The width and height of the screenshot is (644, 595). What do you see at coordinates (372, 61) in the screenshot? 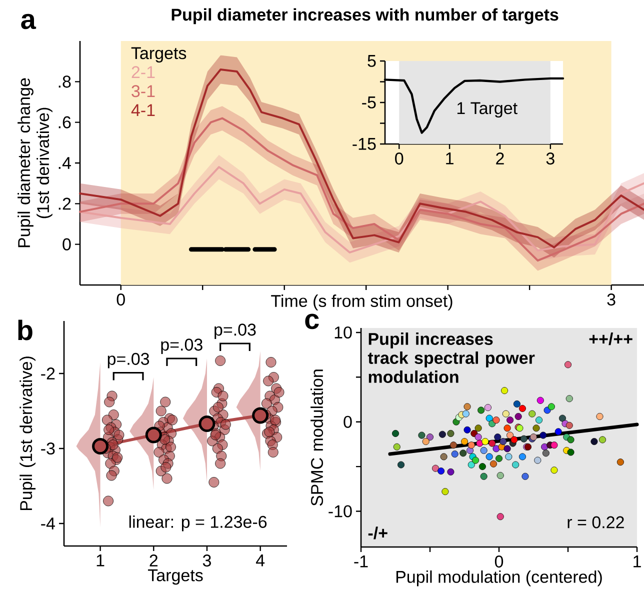
I see `y-tick-label: 5` at bounding box center [372, 61].